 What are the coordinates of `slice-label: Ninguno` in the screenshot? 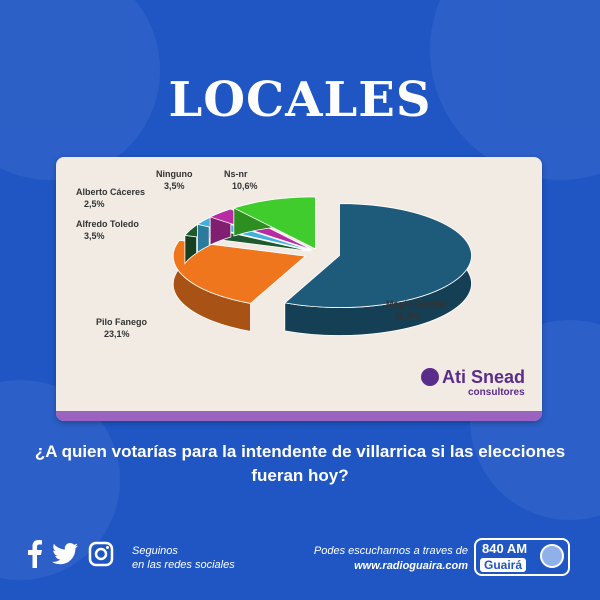 It's located at (174, 174).